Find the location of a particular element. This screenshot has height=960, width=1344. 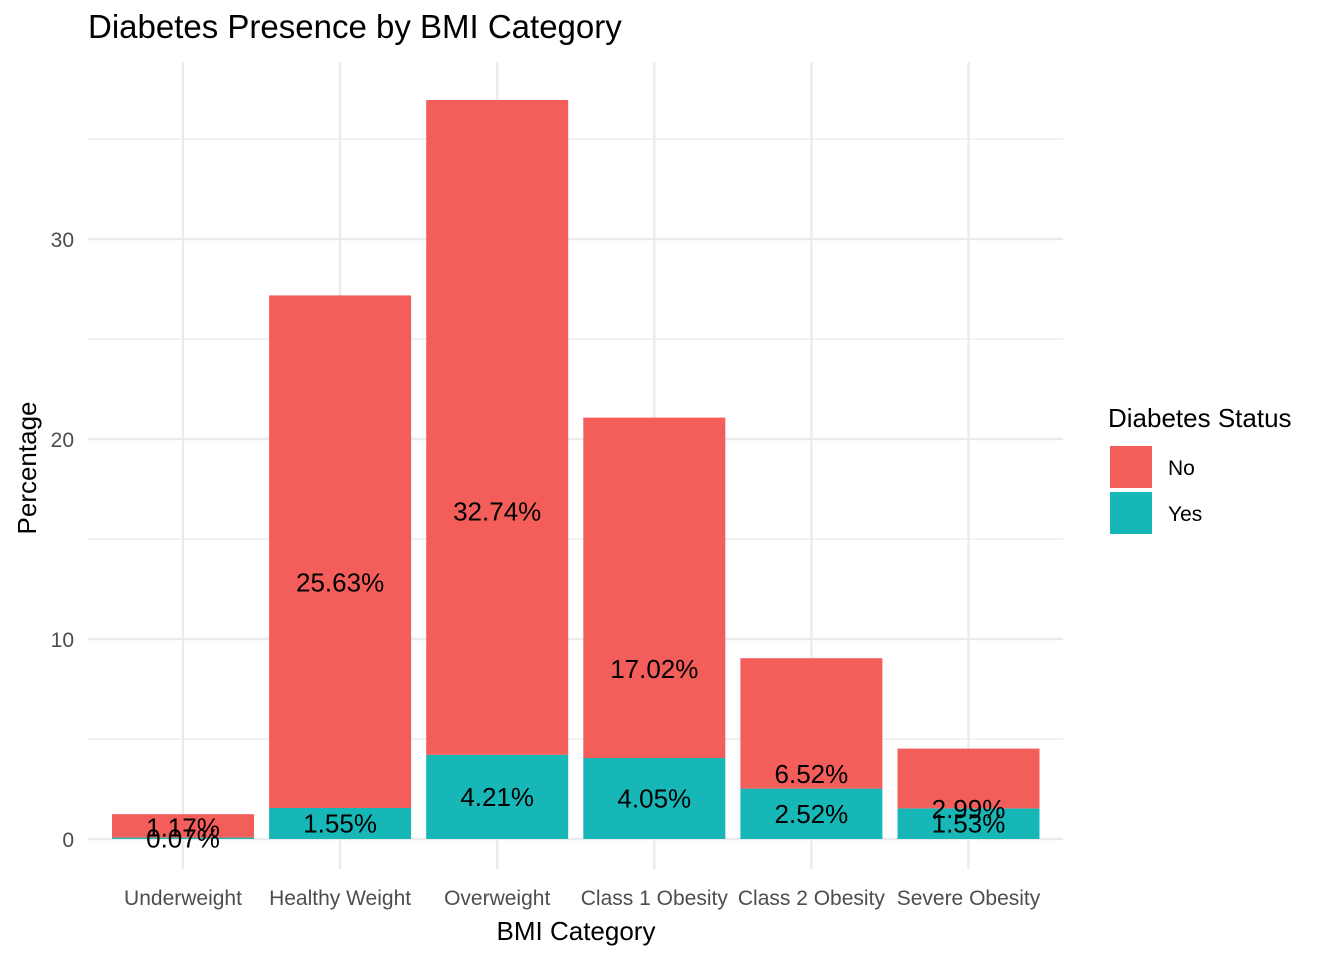

bar-label-yes: 1.53% is located at coordinates (969, 824).